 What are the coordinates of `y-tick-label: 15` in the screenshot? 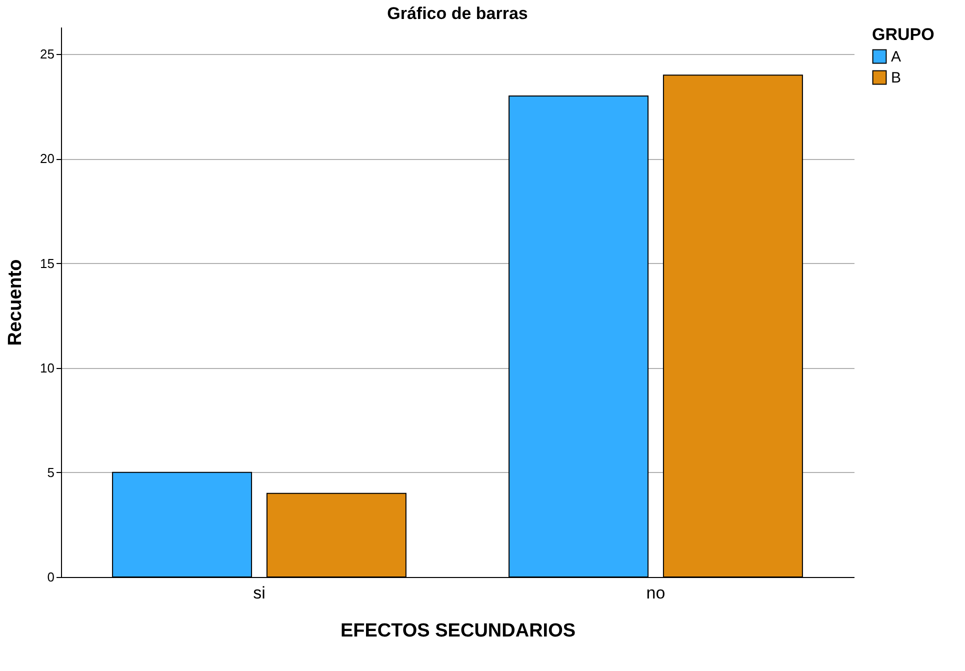 It's located at (47, 263).